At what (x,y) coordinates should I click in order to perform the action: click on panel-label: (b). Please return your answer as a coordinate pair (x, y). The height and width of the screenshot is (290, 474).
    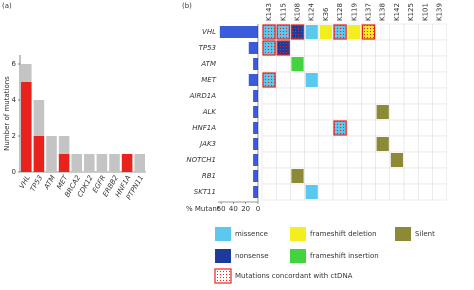
    Looking at the image, I should click on (187, 6).